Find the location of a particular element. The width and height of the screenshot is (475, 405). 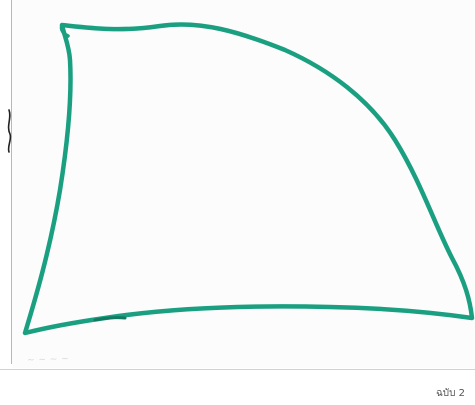

page-caption: ฉบับ 2 is located at coordinates (450, 393).